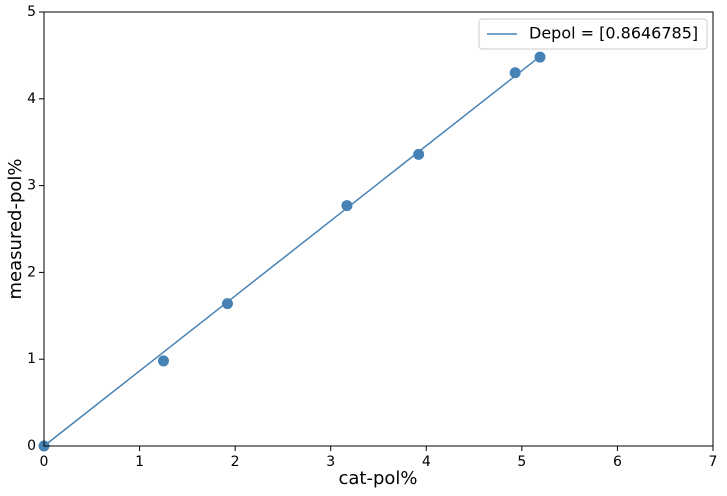  What do you see at coordinates (31, 272) in the screenshot?
I see `y-tick-label: 2` at bounding box center [31, 272].